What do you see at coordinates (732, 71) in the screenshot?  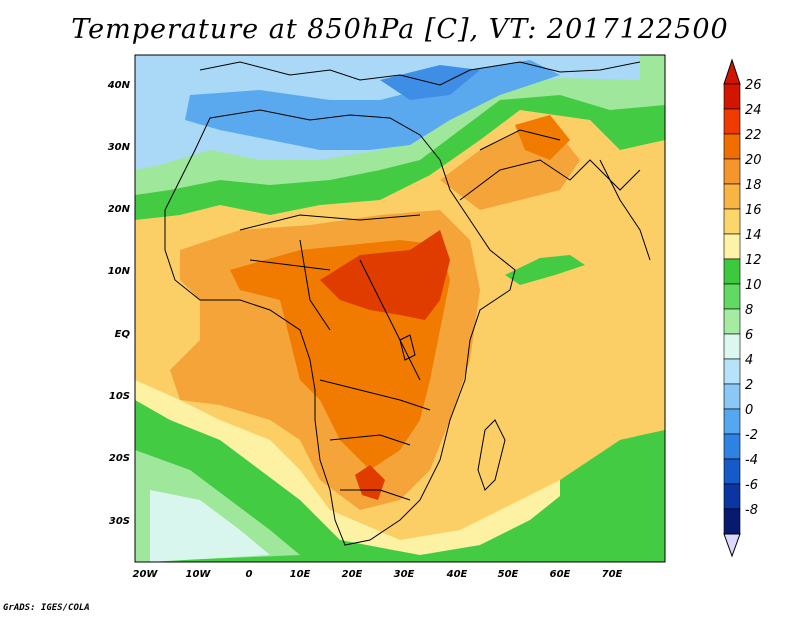 I see `colorbar-top-arrow` at bounding box center [732, 71].